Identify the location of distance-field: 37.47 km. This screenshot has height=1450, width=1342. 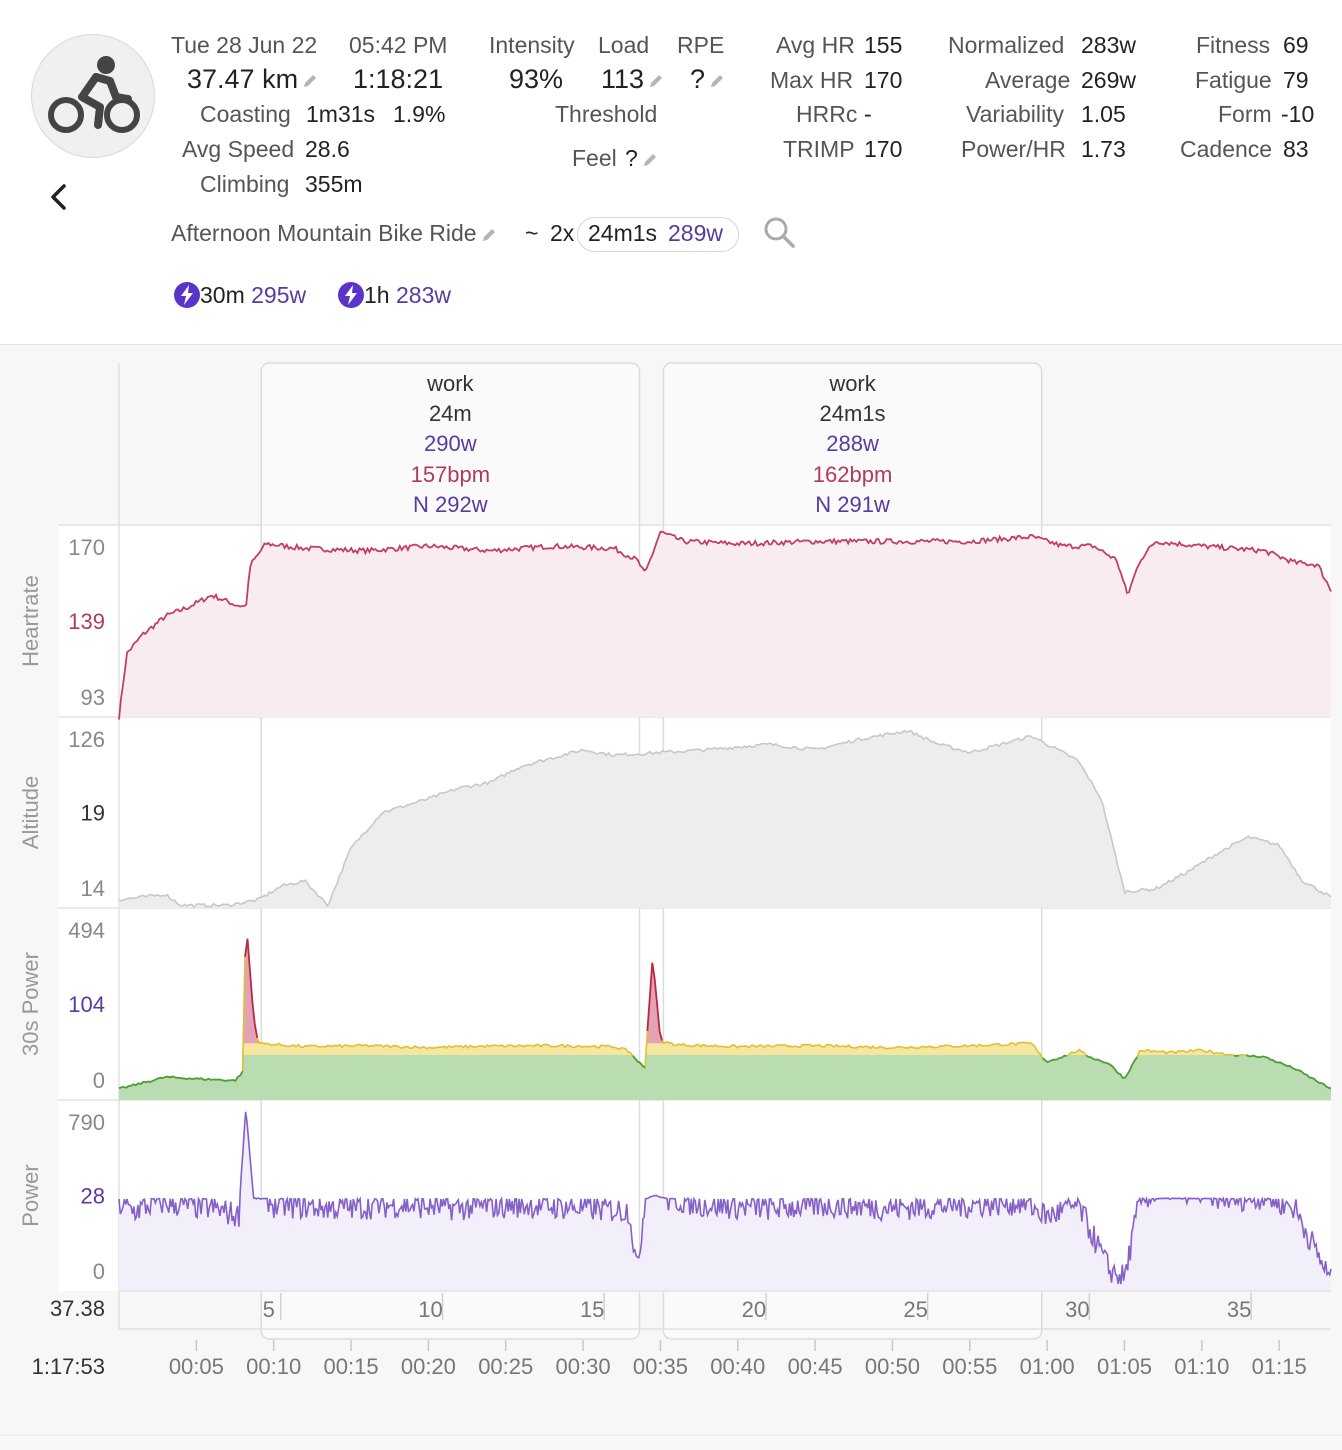
(253, 79).